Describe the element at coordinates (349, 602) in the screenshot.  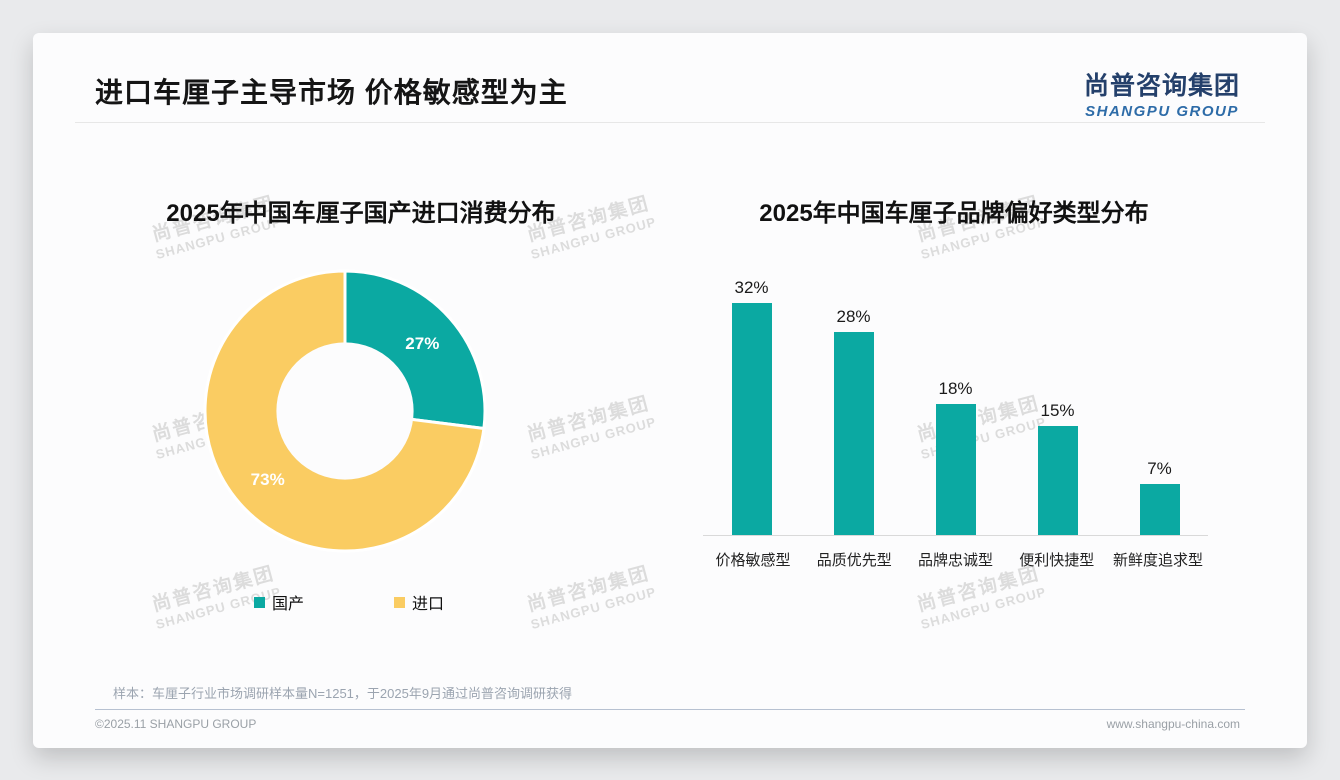
I see `donut-legend: 国产 进口` at that location.